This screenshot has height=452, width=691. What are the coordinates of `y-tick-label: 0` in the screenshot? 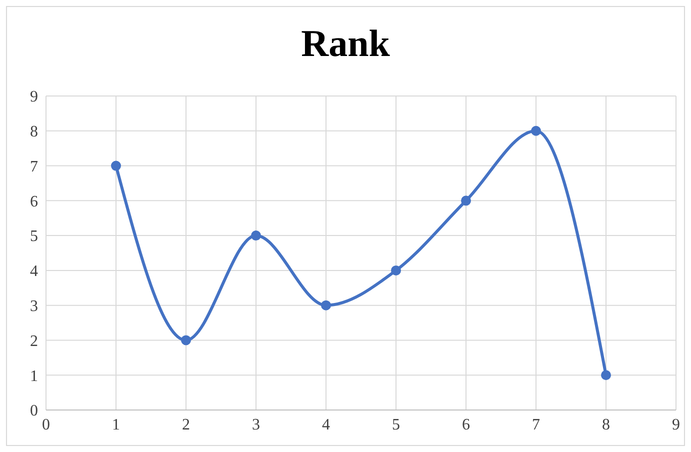 It's located at (34, 411).